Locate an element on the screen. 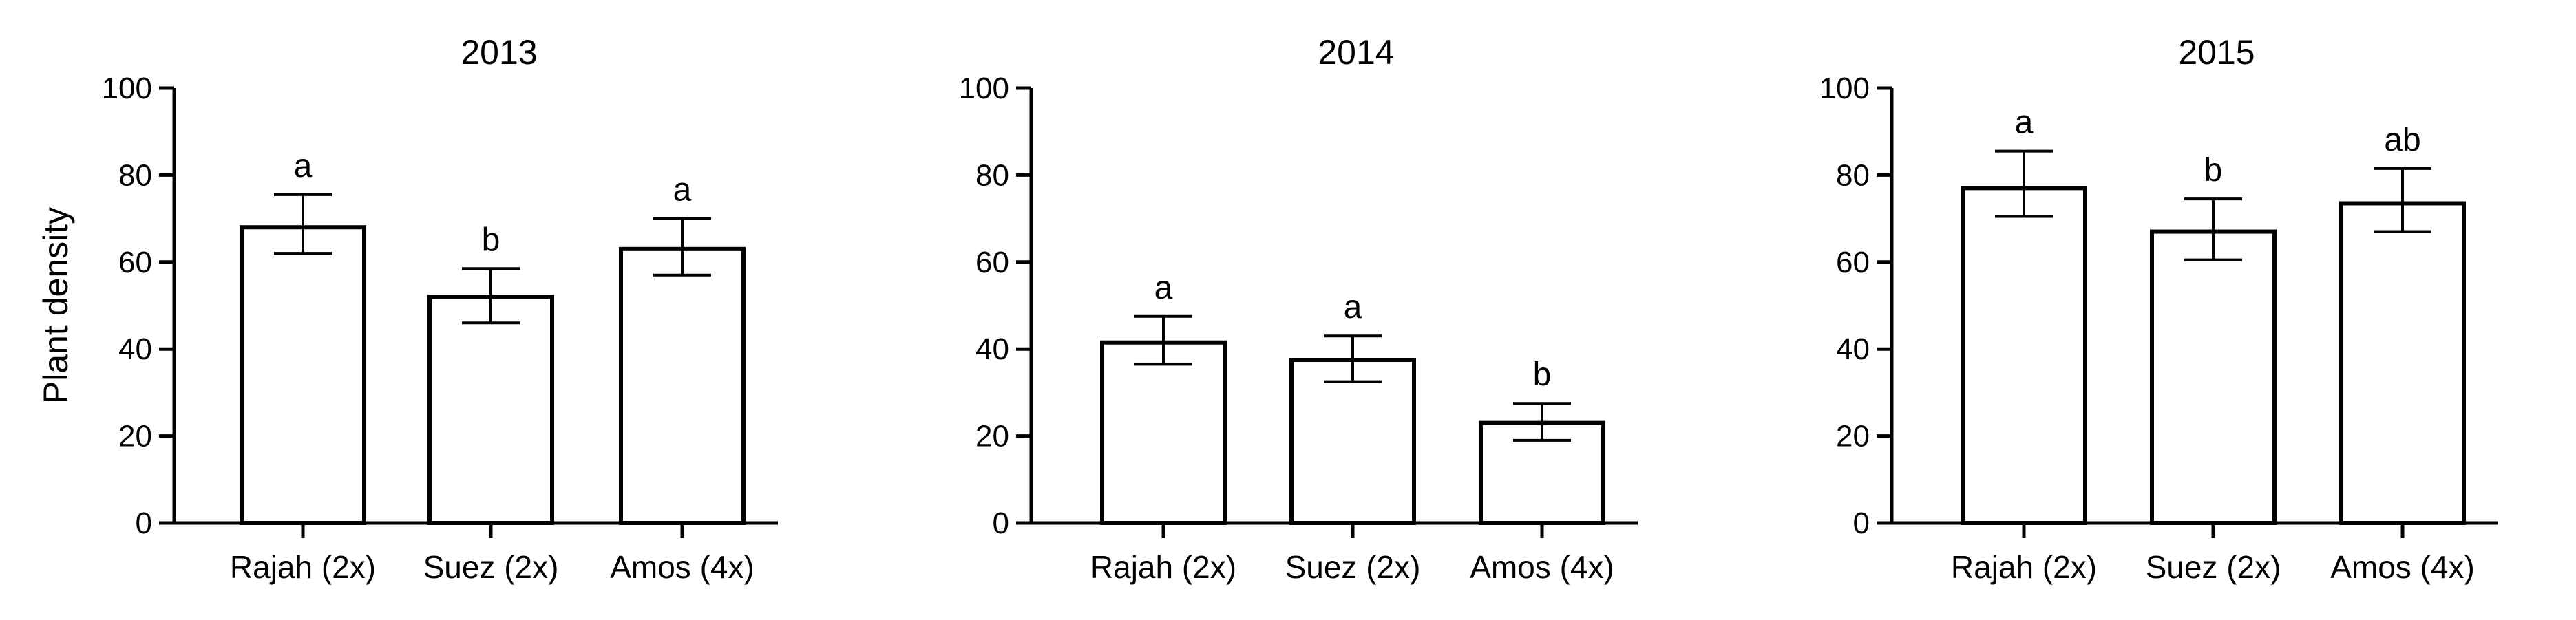 This screenshot has height=620, width=2576. chart-title: 2013 is located at coordinates (499, 52).